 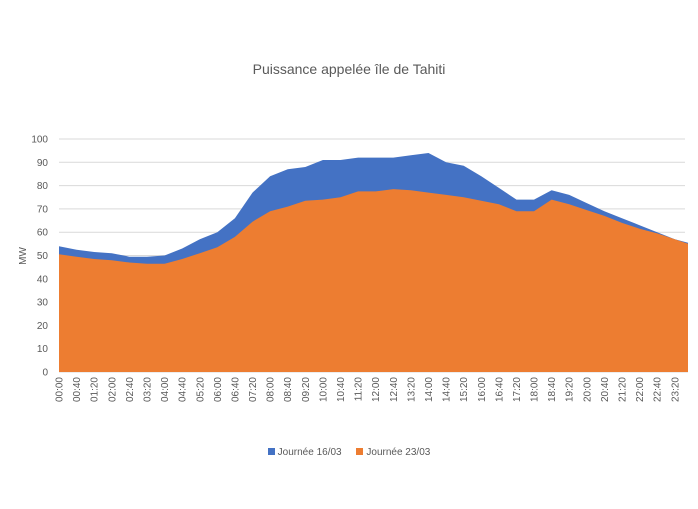 What do you see at coordinates (605, 389) in the screenshot?
I see `x-tick-label: 20:40` at bounding box center [605, 389].